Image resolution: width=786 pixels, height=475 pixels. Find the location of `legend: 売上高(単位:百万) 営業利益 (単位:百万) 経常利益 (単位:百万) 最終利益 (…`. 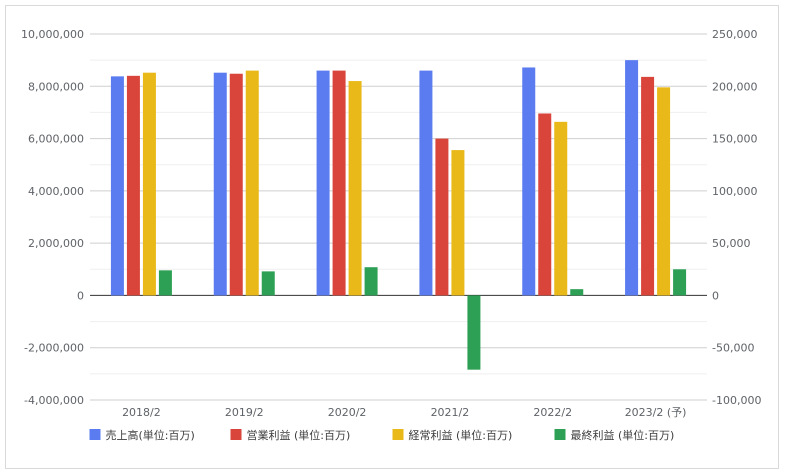

legend: 売上高(単位:百万) 営業利益 (単位:百万) 経常利益 (単位:百万) 最終利益 (… is located at coordinates (382, 435).